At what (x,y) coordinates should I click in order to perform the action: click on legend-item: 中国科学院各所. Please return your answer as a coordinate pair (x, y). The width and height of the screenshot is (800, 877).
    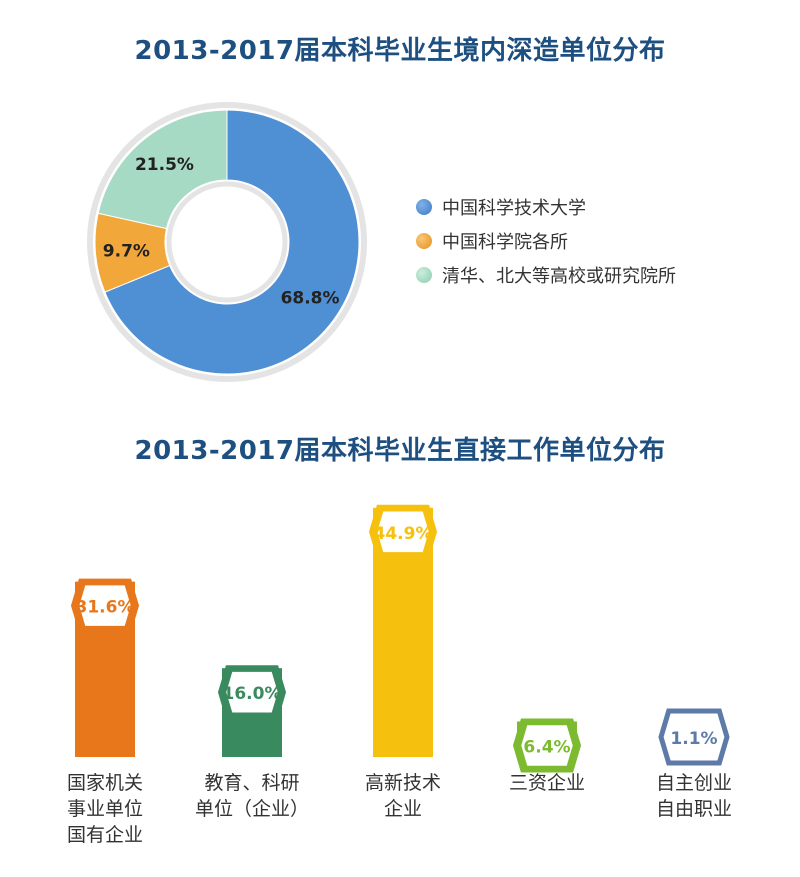
    Looking at the image, I should click on (546, 241).